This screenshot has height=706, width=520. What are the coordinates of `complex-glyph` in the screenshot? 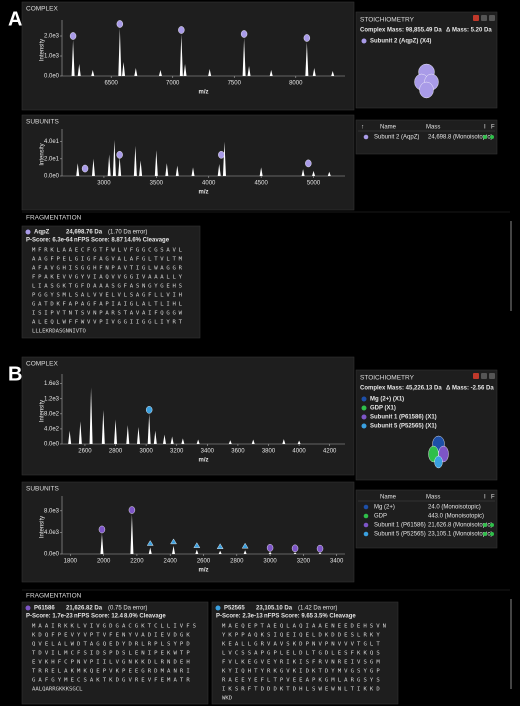 It's located at (438, 462).